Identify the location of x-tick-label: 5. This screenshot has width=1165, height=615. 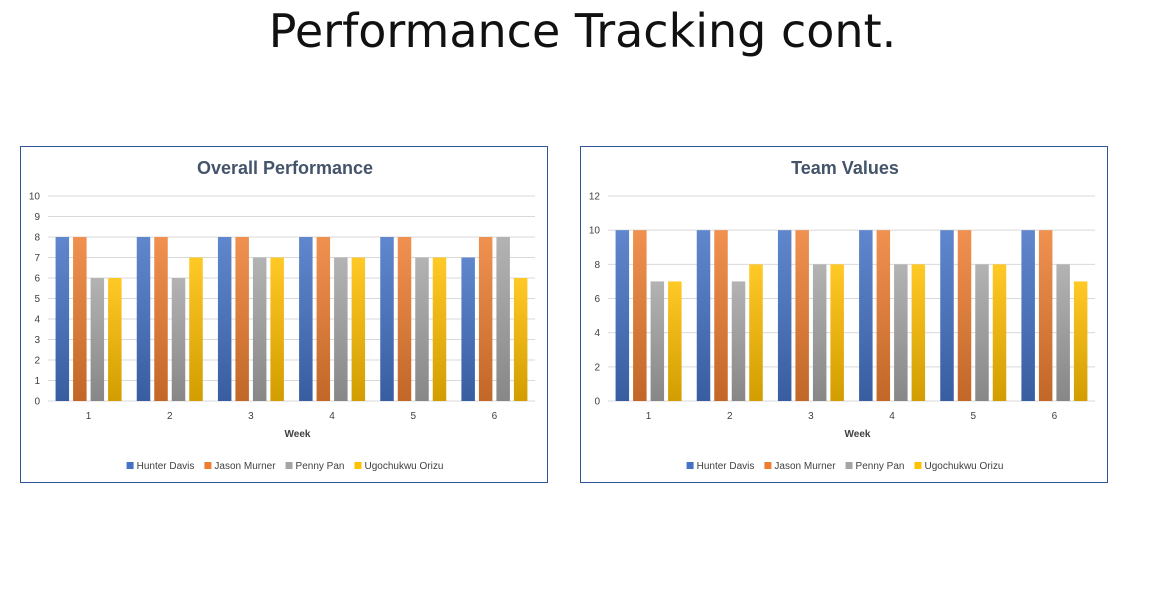
(973, 416).